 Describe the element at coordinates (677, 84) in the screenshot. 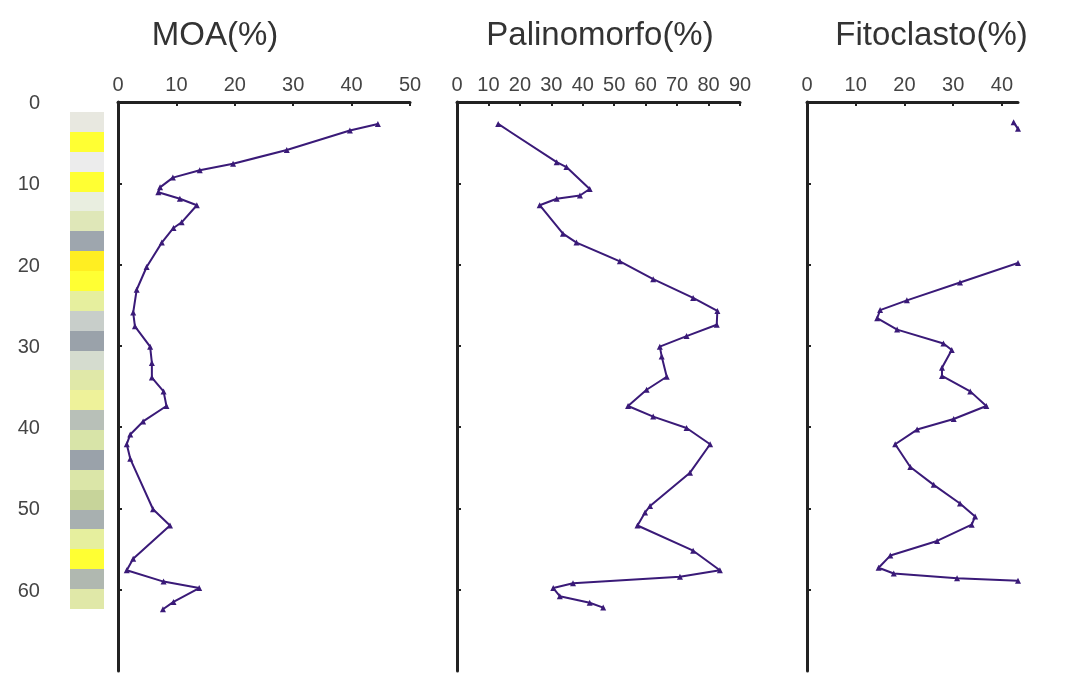

I see `x-tick-label: 70` at that location.